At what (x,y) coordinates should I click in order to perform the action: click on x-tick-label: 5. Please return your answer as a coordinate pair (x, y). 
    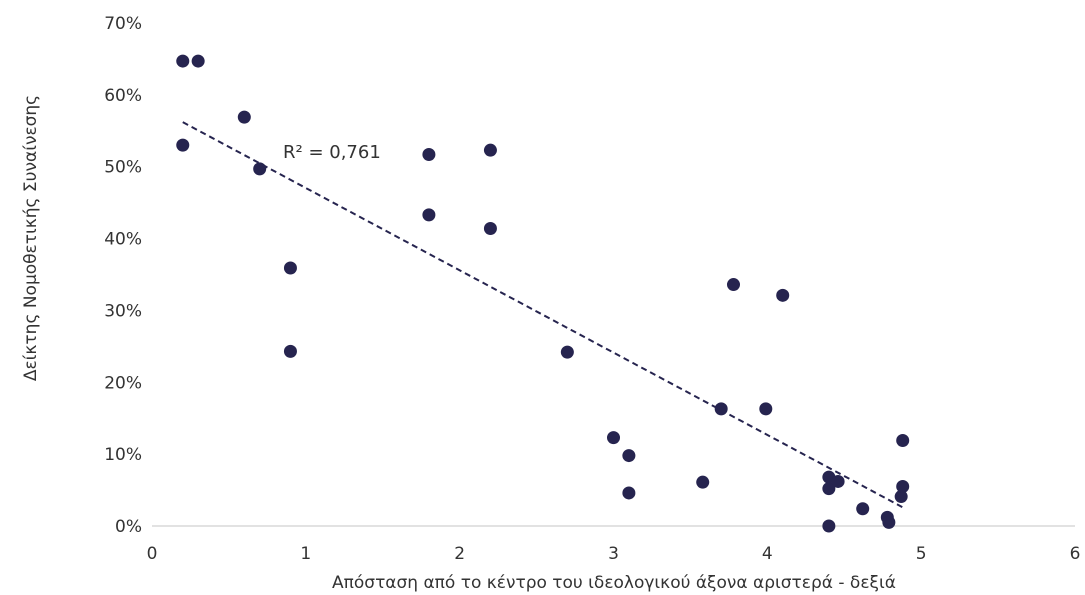
    Looking at the image, I should click on (921, 554).